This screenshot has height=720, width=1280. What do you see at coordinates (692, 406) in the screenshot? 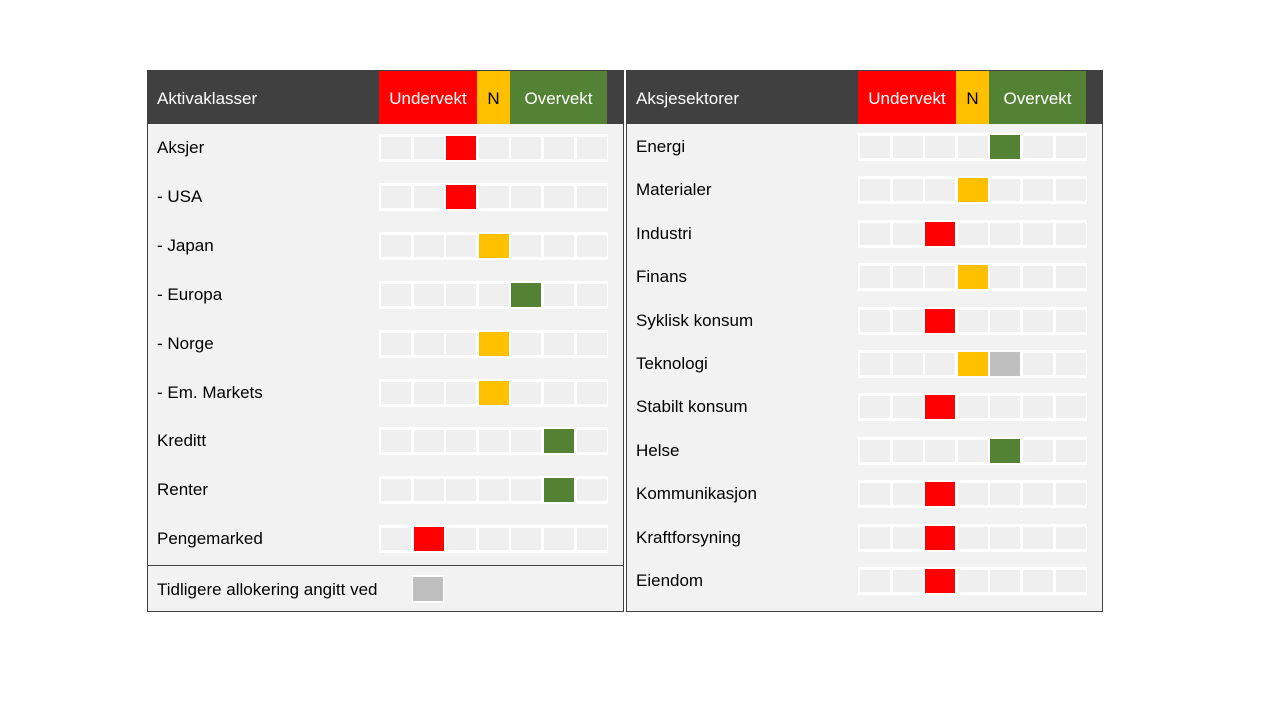
I see `row-label: Stabilt konsum` at bounding box center [692, 406].